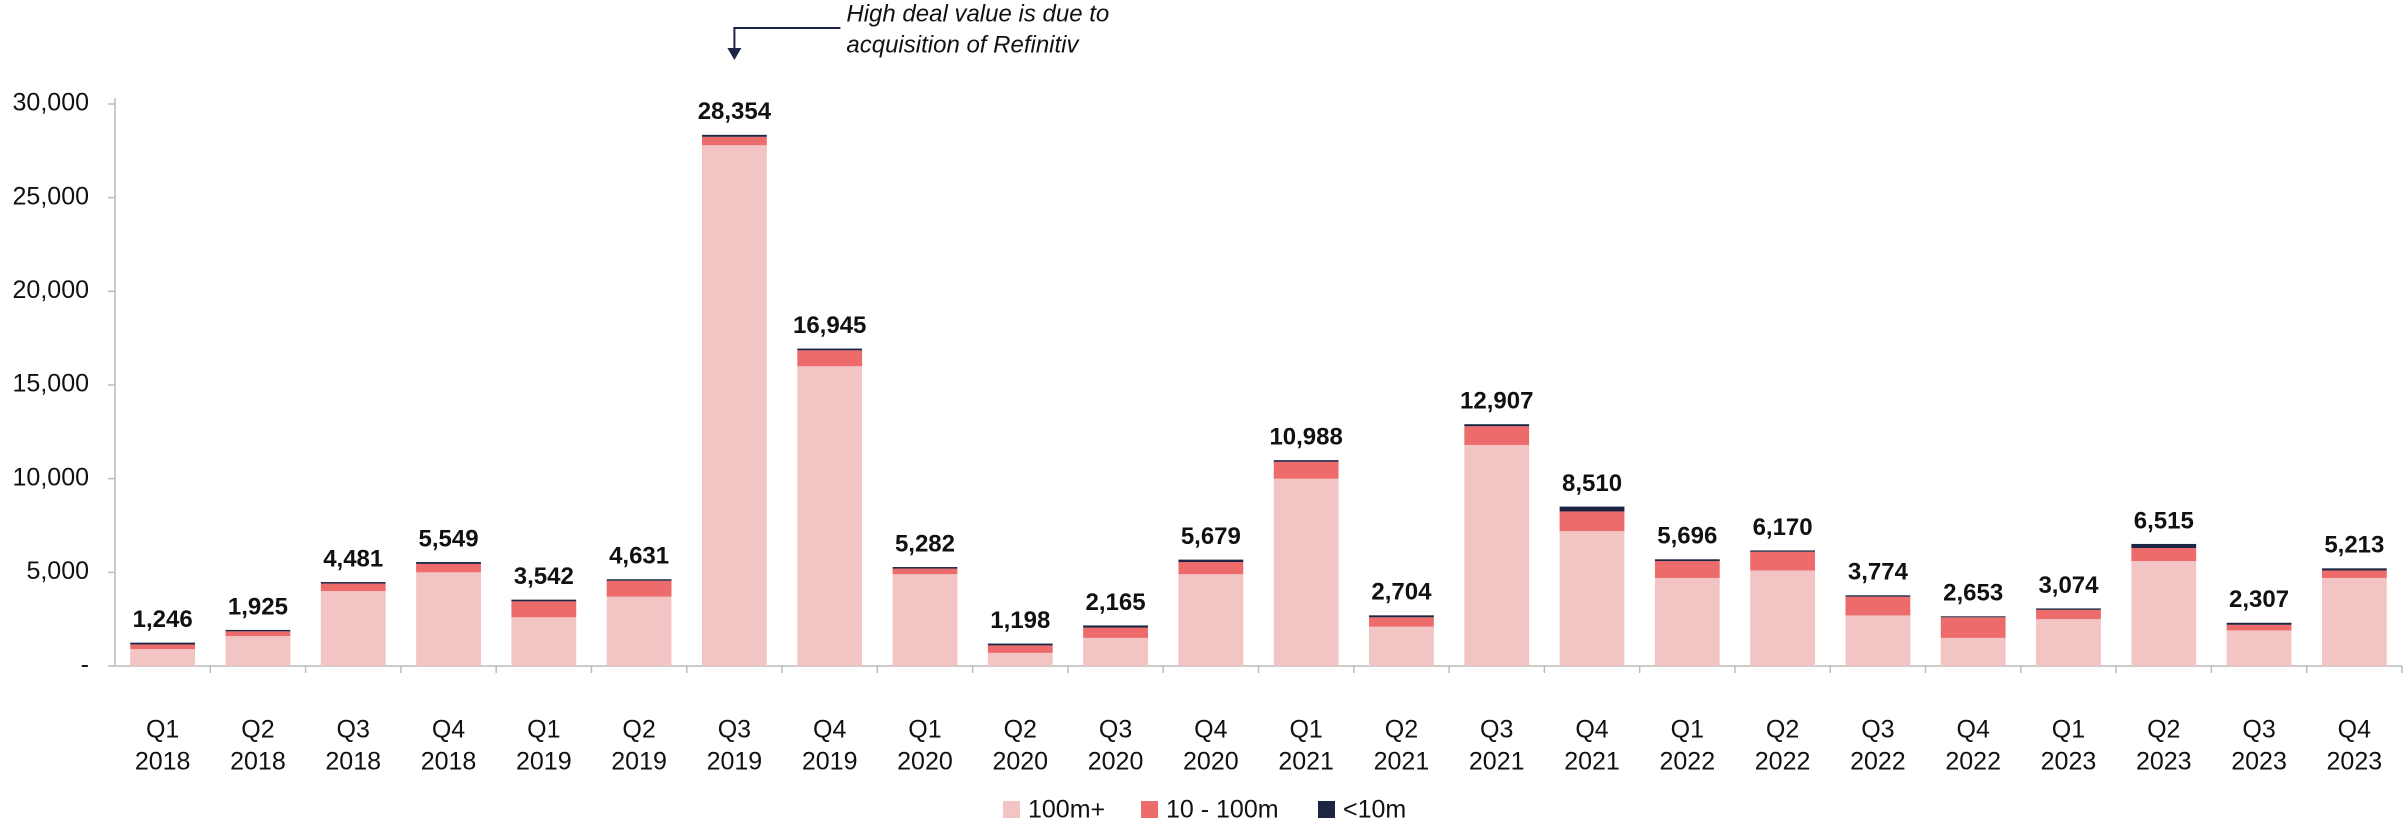 The image size is (2407, 825). What do you see at coordinates (51, 196) in the screenshot?
I see `y-tick-label: 25,000` at bounding box center [51, 196].